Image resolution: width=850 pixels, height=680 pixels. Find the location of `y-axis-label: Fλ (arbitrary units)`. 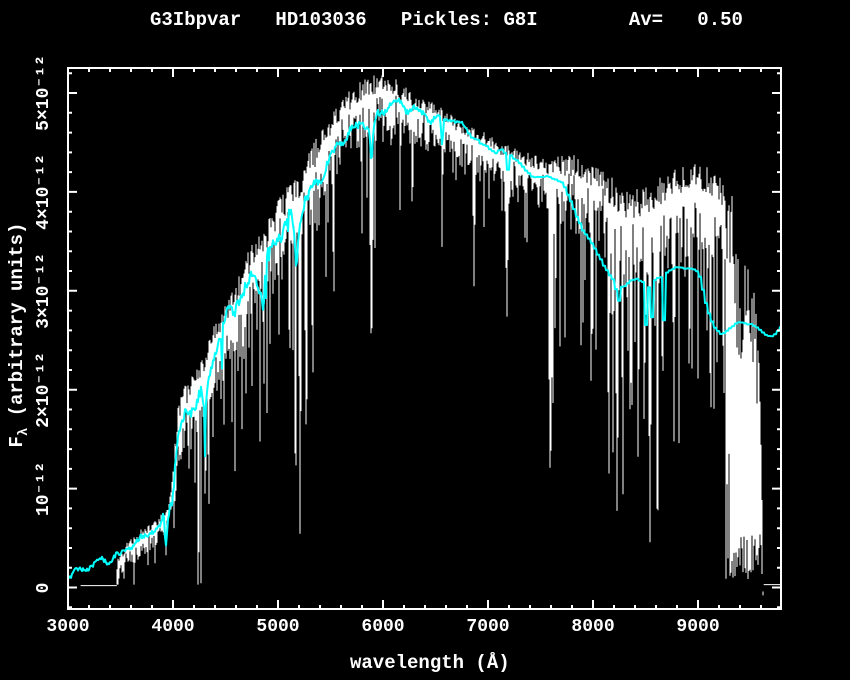

y-axis-label: Fλ (arbitrary units) is located at coordinates (18, 335).